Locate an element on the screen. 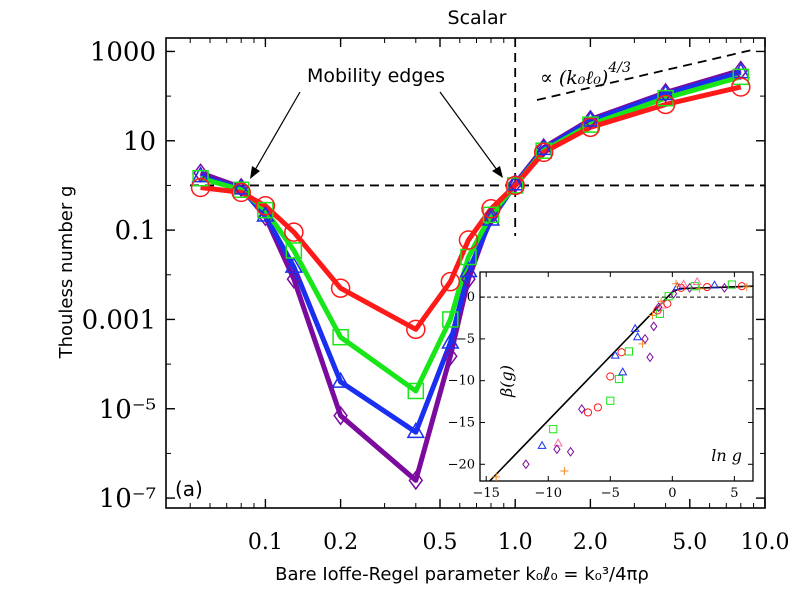  scaling-law-line is located at coordinates (644, 75).